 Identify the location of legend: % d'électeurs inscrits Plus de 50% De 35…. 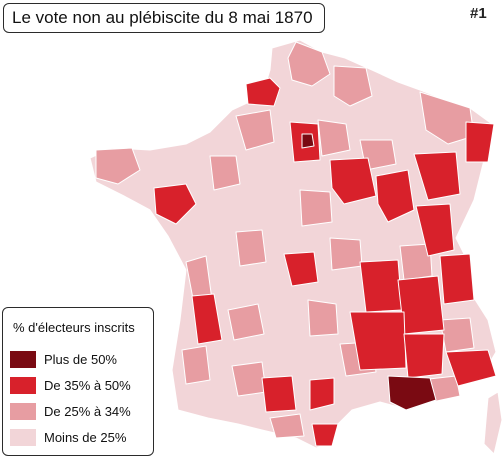
(78, 381).